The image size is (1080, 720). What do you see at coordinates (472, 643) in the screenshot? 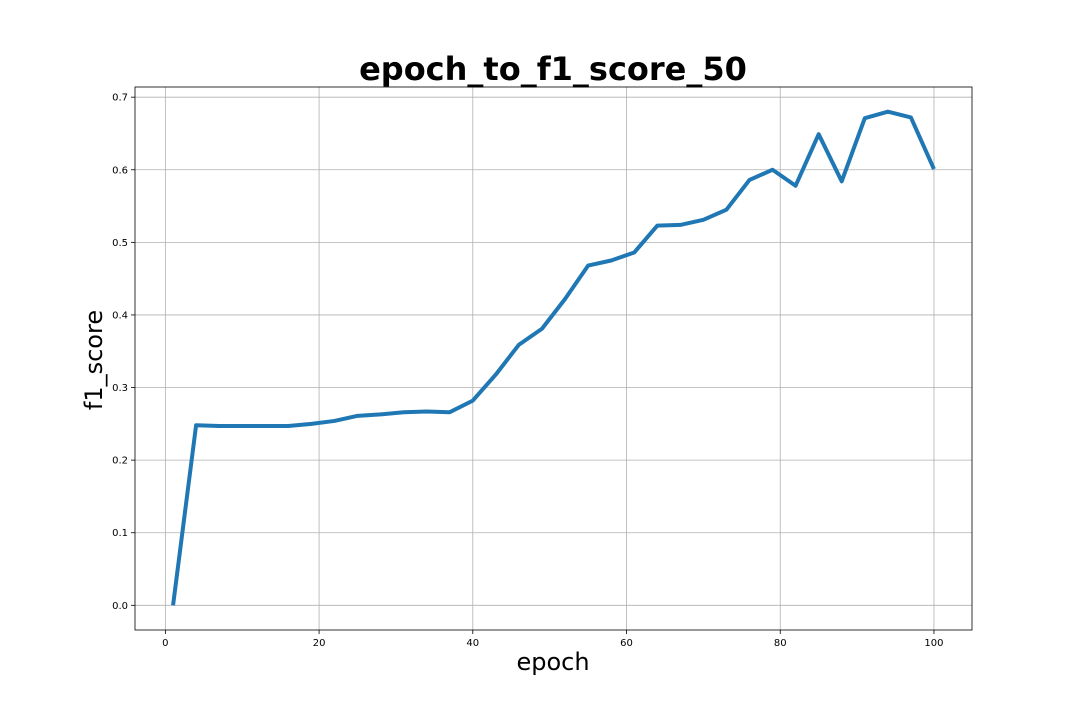
I see `x-tick-label: 40` at bounding box center [472, 643].